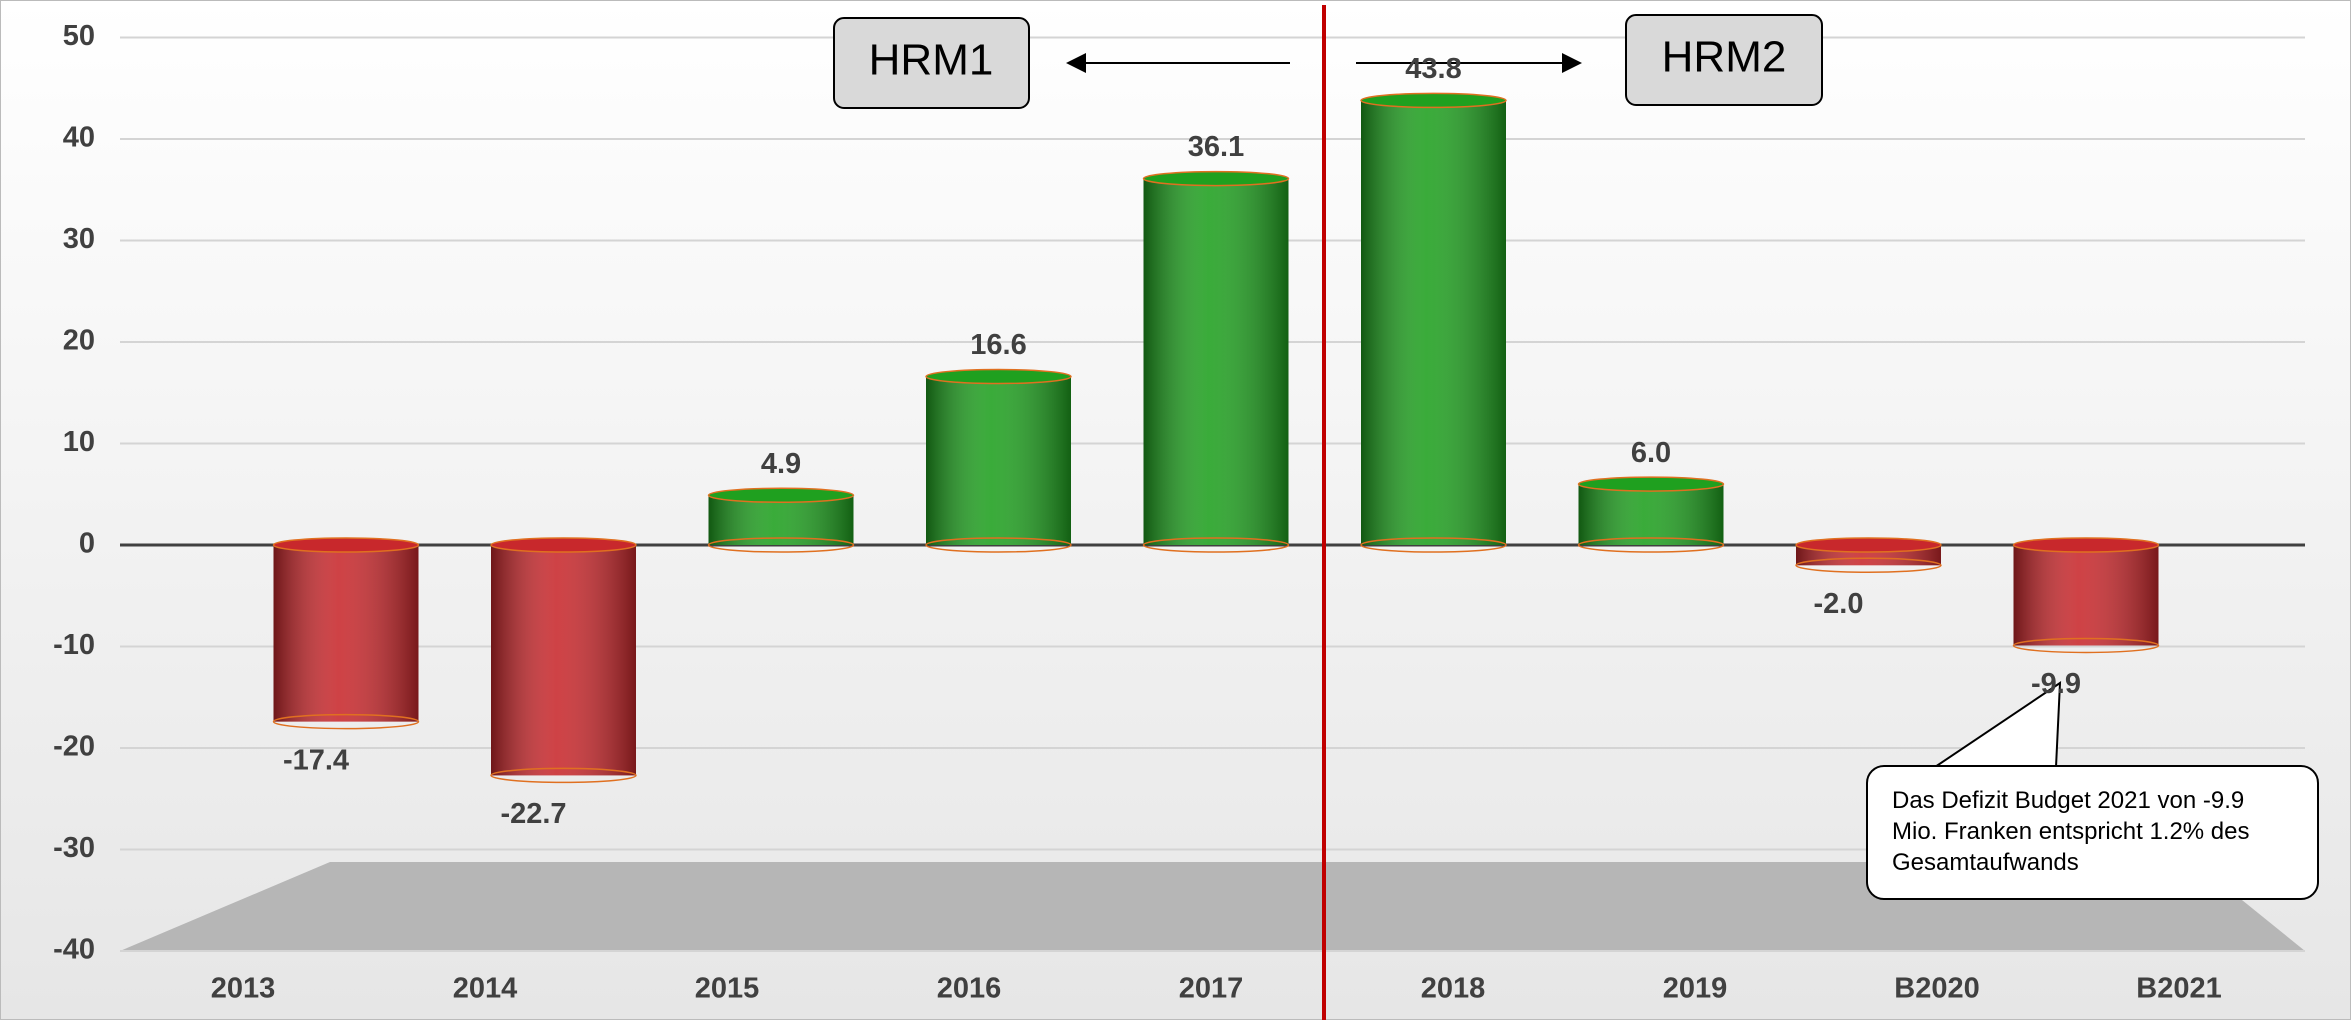 The height and width of the screenshot is (1020, 2351). What do you see at coordinates (2178, 989) in the screenshot?
I see `x-tick-label: B2021` at bounding box center [2178, 989].